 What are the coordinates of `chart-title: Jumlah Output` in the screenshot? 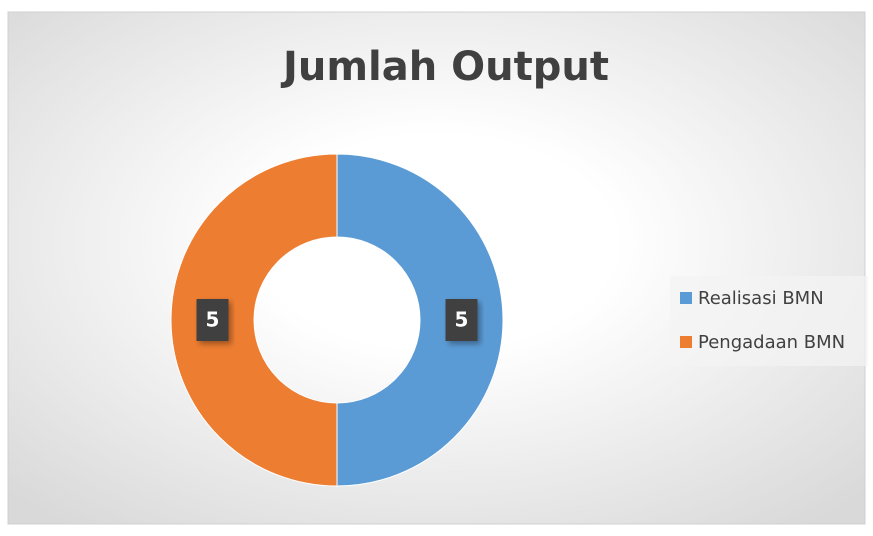 It's located at (444, 67).